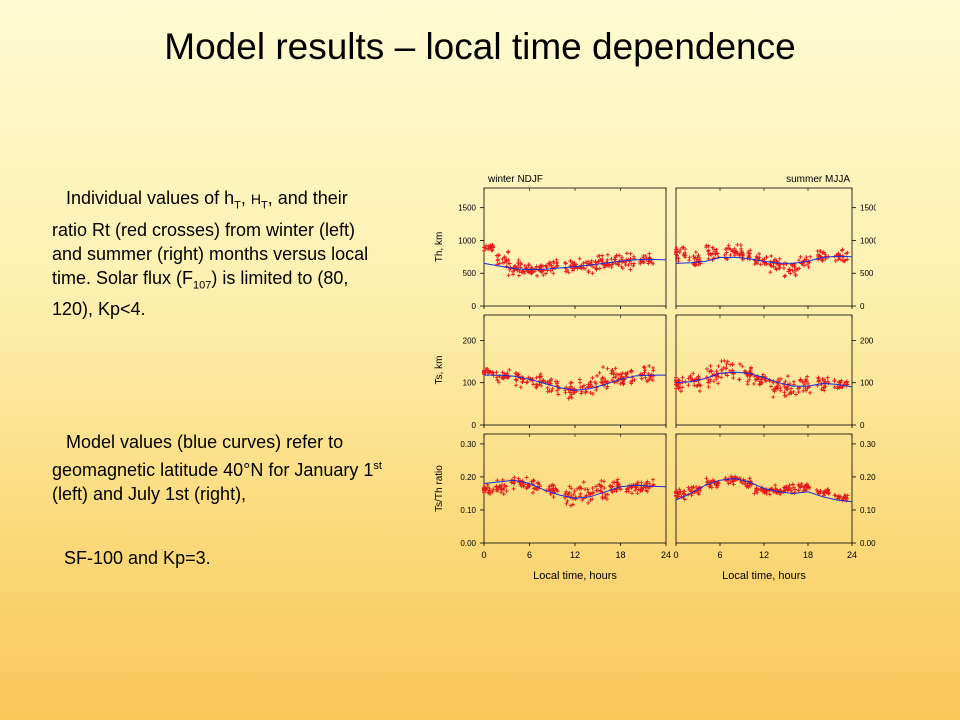 The image size is (960, 720). Describe the element at coordinates (150, 198) in the screenshot. I see `p1-text-a: Individual values of h` at that location.